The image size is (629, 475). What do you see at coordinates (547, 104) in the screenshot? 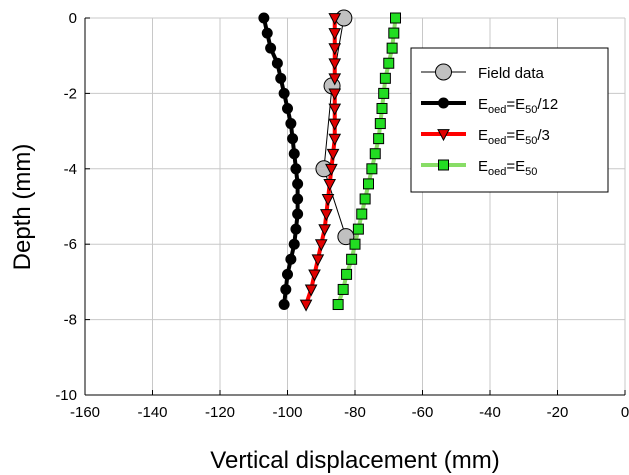
I see `legend-label-part: /12` at bounding box center [547, 104].